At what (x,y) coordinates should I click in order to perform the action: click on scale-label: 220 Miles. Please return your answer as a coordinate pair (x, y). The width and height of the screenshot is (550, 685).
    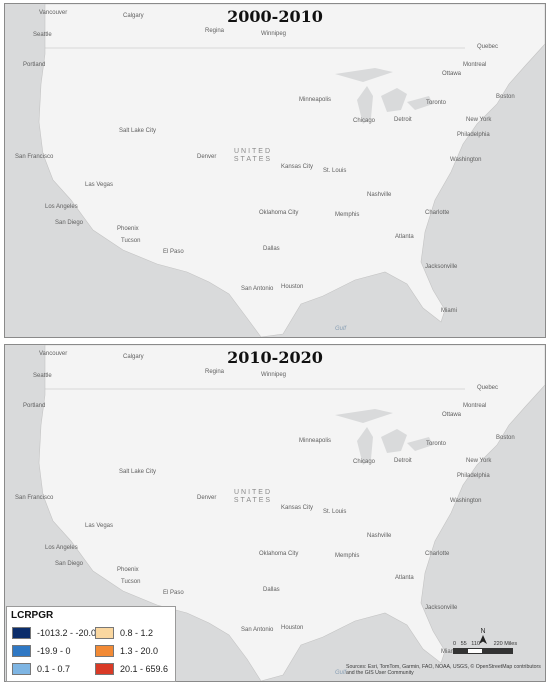
    Looking at the image, I should click on (505, 644).